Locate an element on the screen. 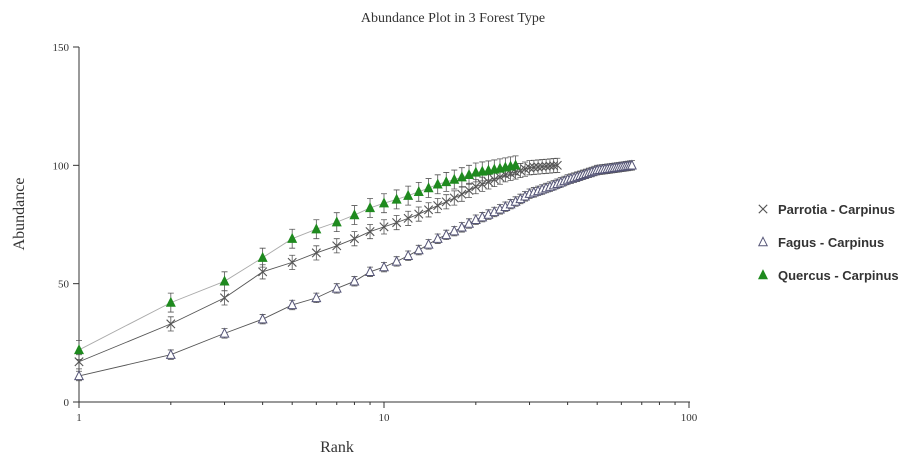  legend-label: Fagus - Carpinus is located at coordinates (831, 242).